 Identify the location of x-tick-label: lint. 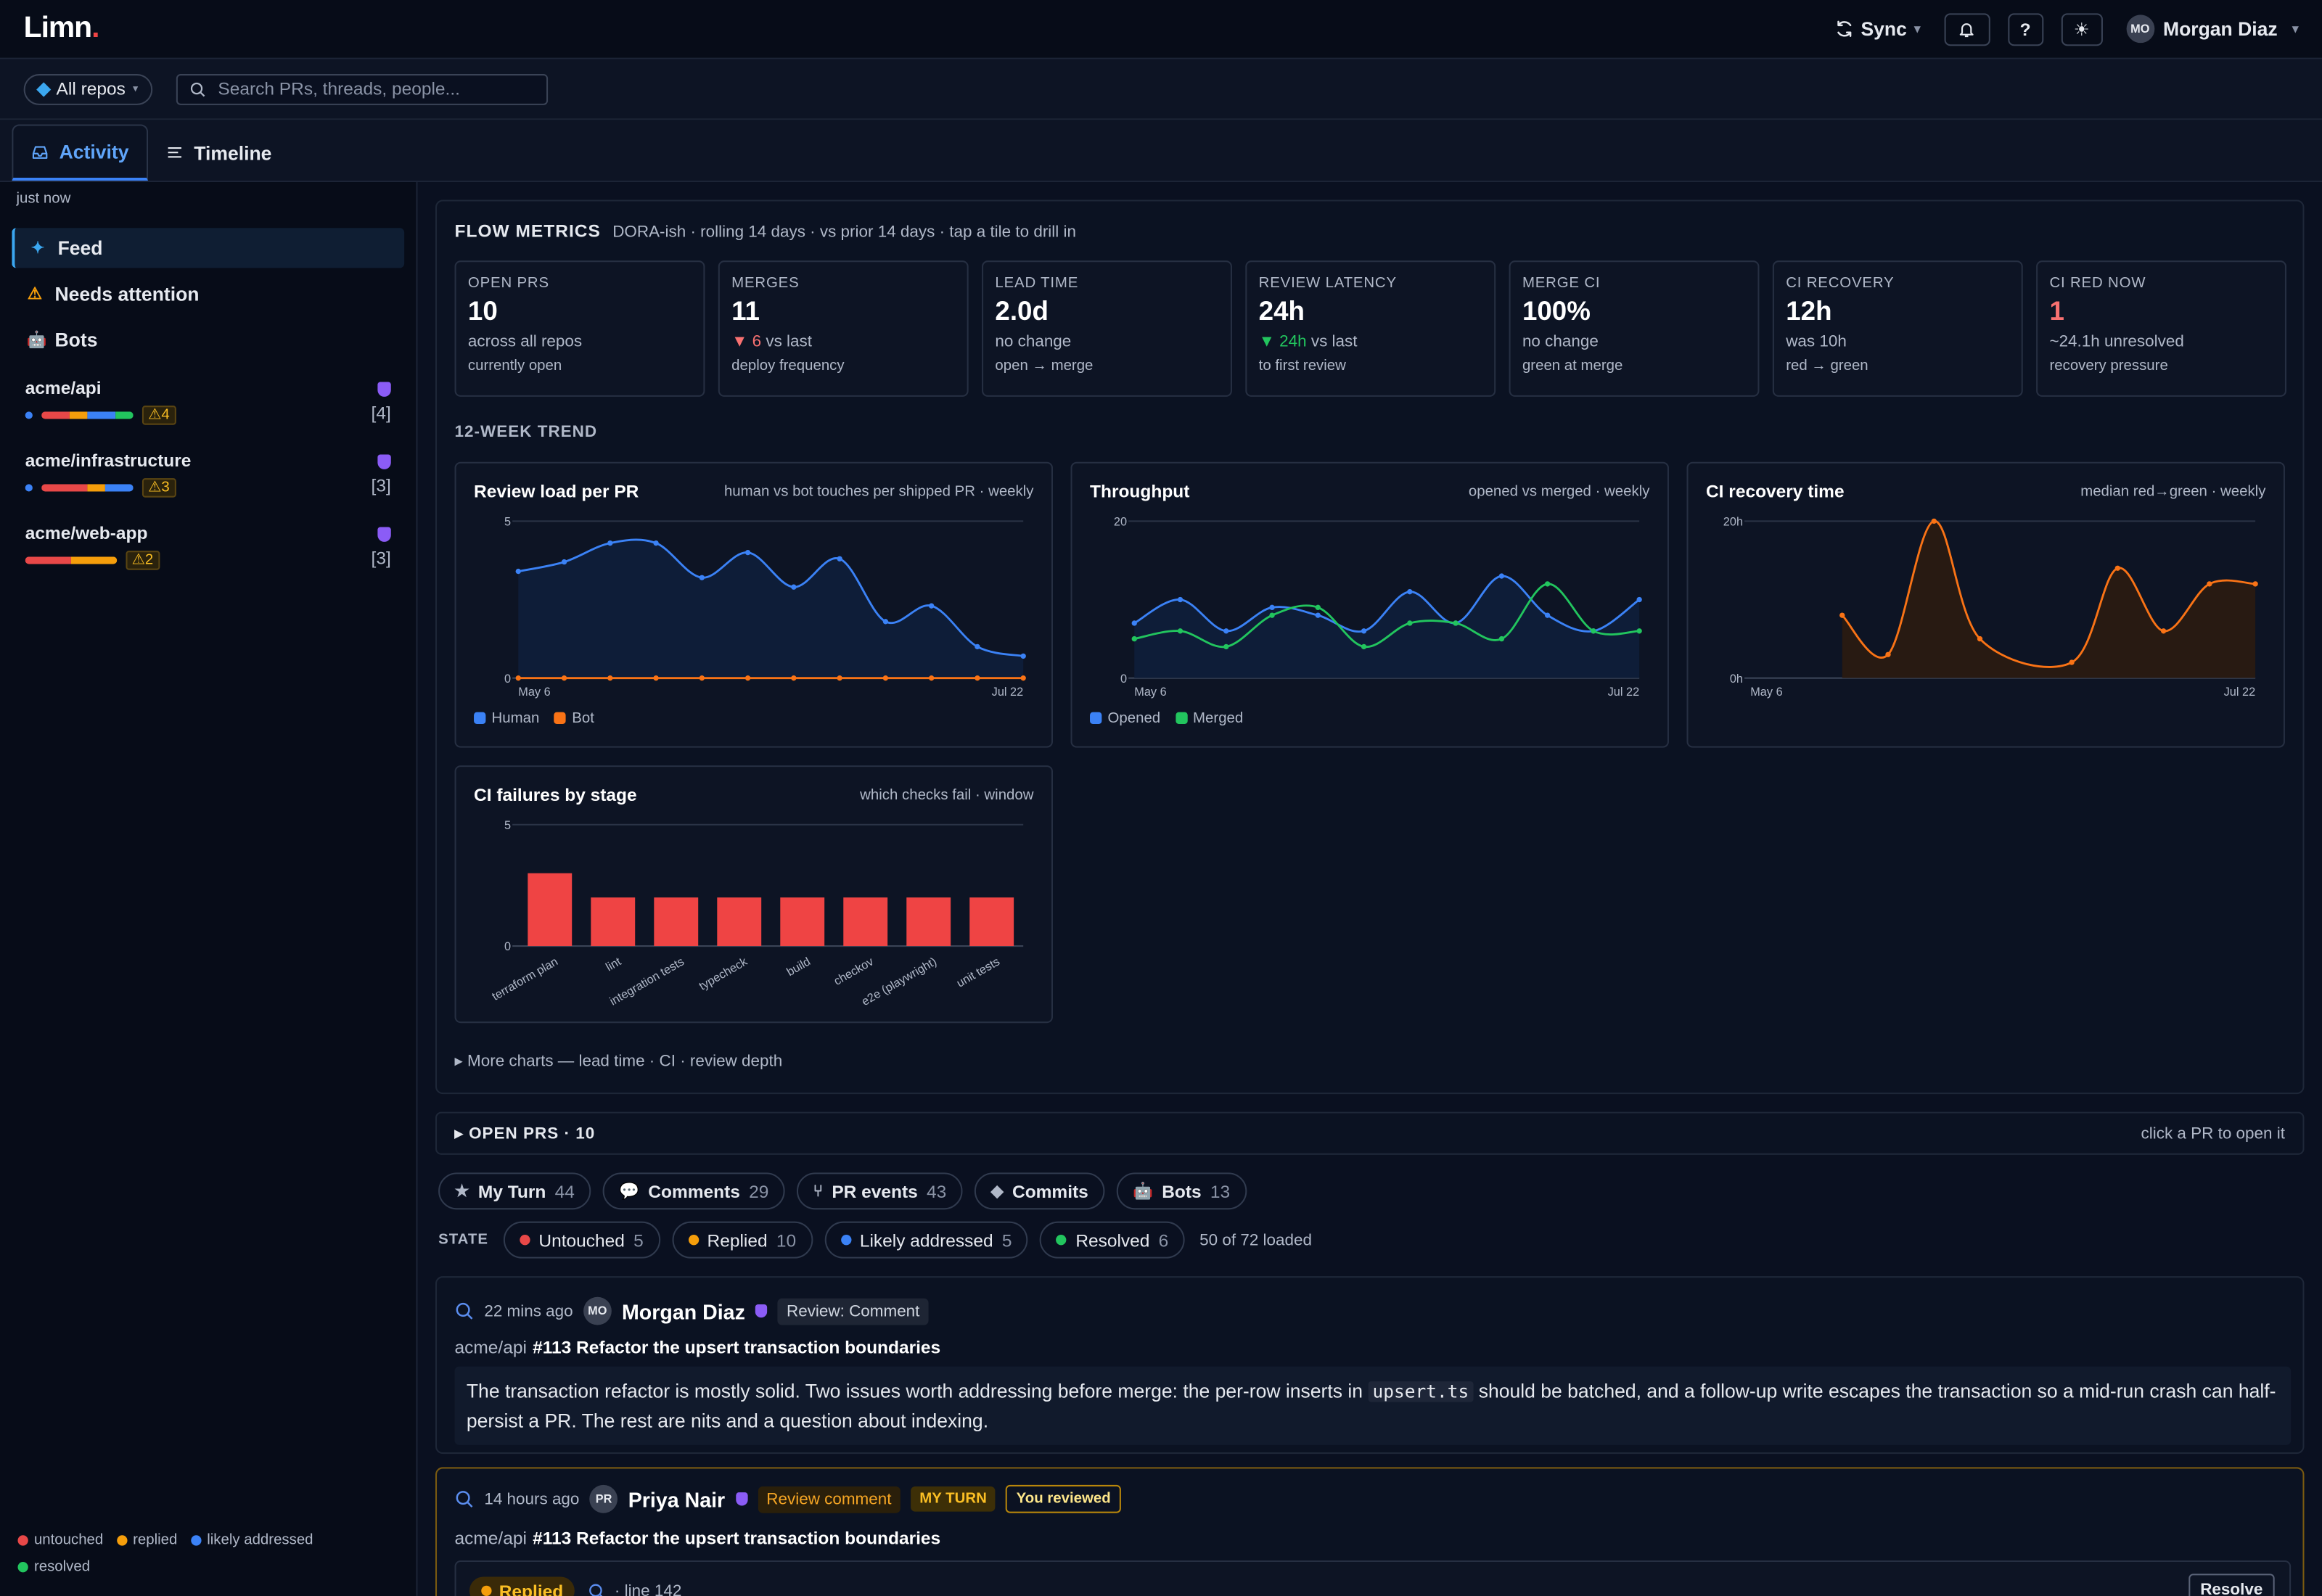
(613, 965).